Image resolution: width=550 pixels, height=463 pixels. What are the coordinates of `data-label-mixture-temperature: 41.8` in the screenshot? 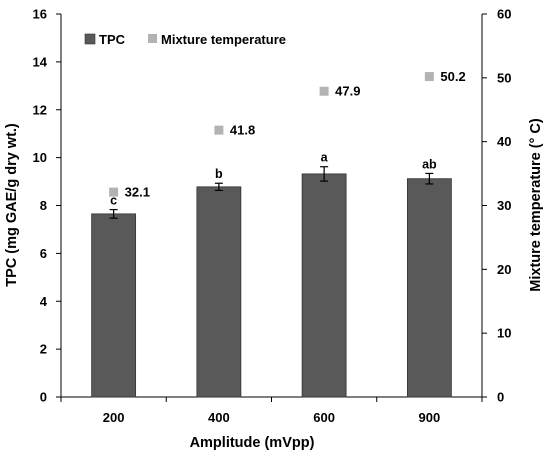 It's located at (242, 130).